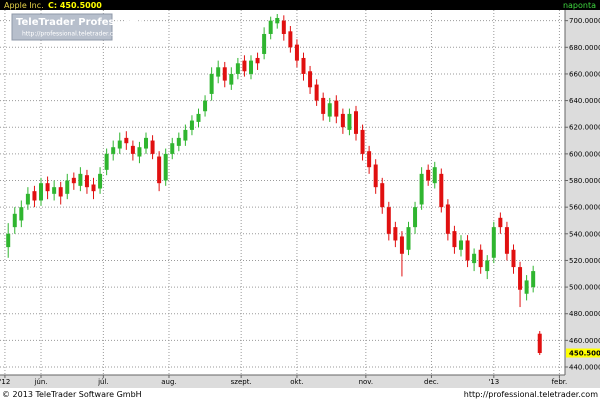  Describe the element at coordinates (584, 48) in the screenshot. I see `y-tick-label: 680.0000` at that location.